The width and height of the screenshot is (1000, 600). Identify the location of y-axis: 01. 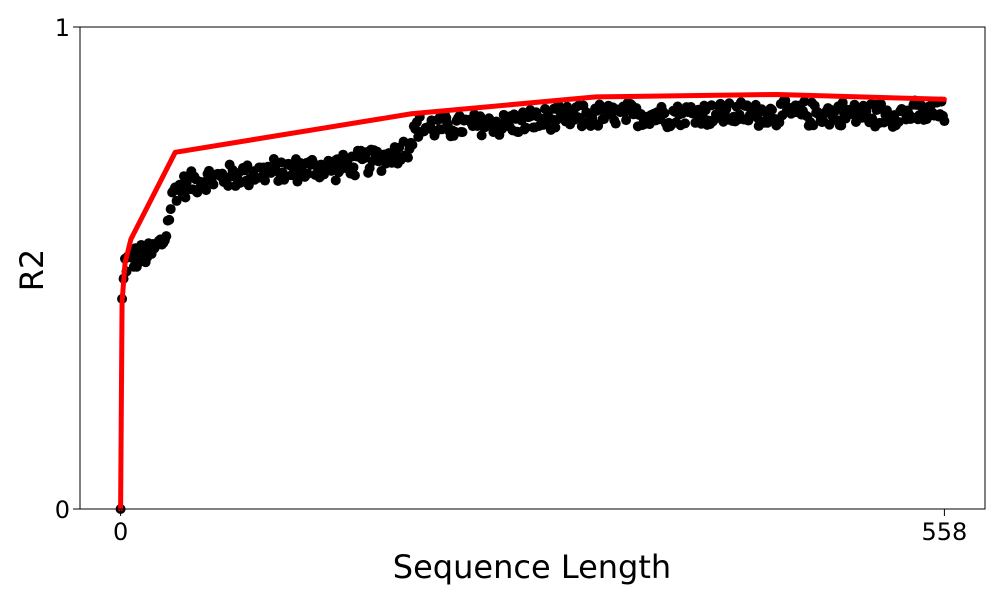
(67, 269).